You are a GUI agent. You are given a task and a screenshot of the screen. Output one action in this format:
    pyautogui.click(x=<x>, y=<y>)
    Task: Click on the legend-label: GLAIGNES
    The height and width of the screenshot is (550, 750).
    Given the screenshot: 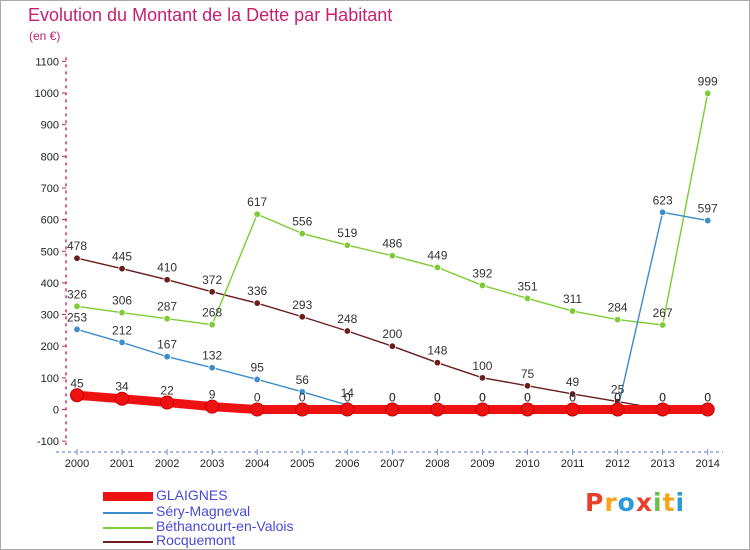 What is the action you would take?
    pyautogui.click(x=192, y=495)
    